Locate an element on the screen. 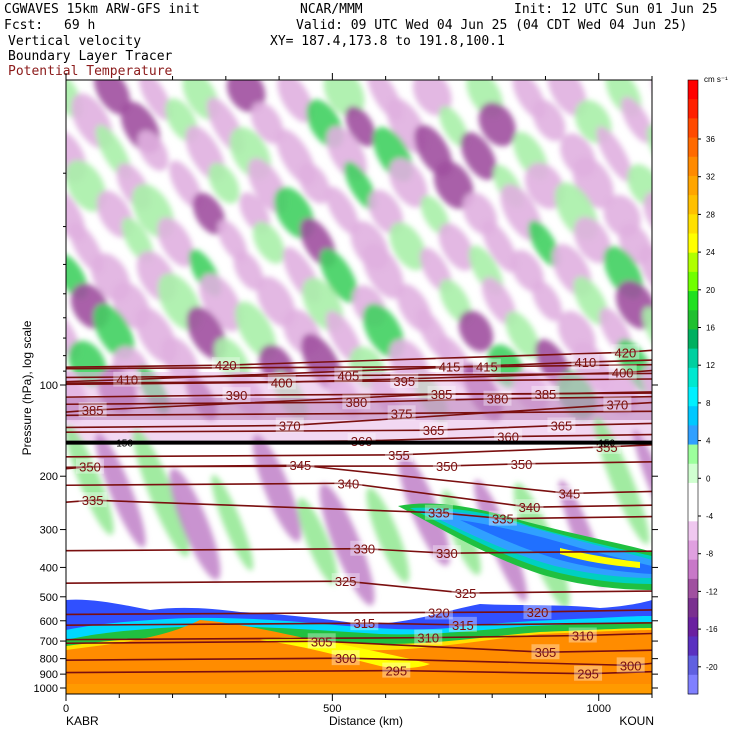 The height and width of the screenshot is (740, 740). colorbar-label: -16 is located at coordinates (712, 629).